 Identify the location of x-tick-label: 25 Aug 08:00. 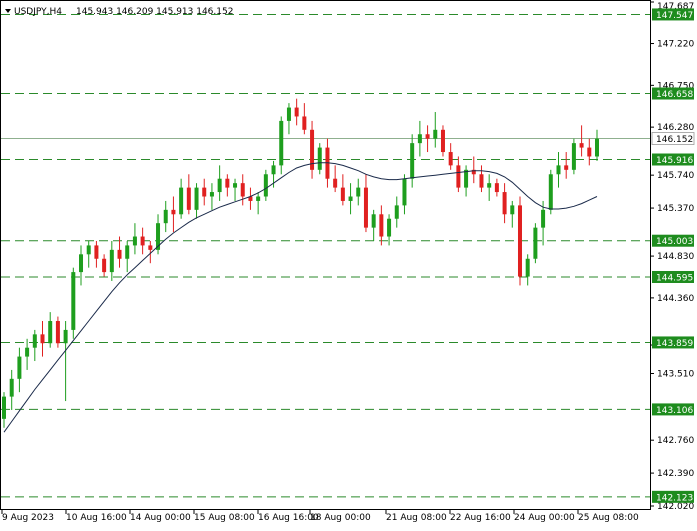
(608, 518).